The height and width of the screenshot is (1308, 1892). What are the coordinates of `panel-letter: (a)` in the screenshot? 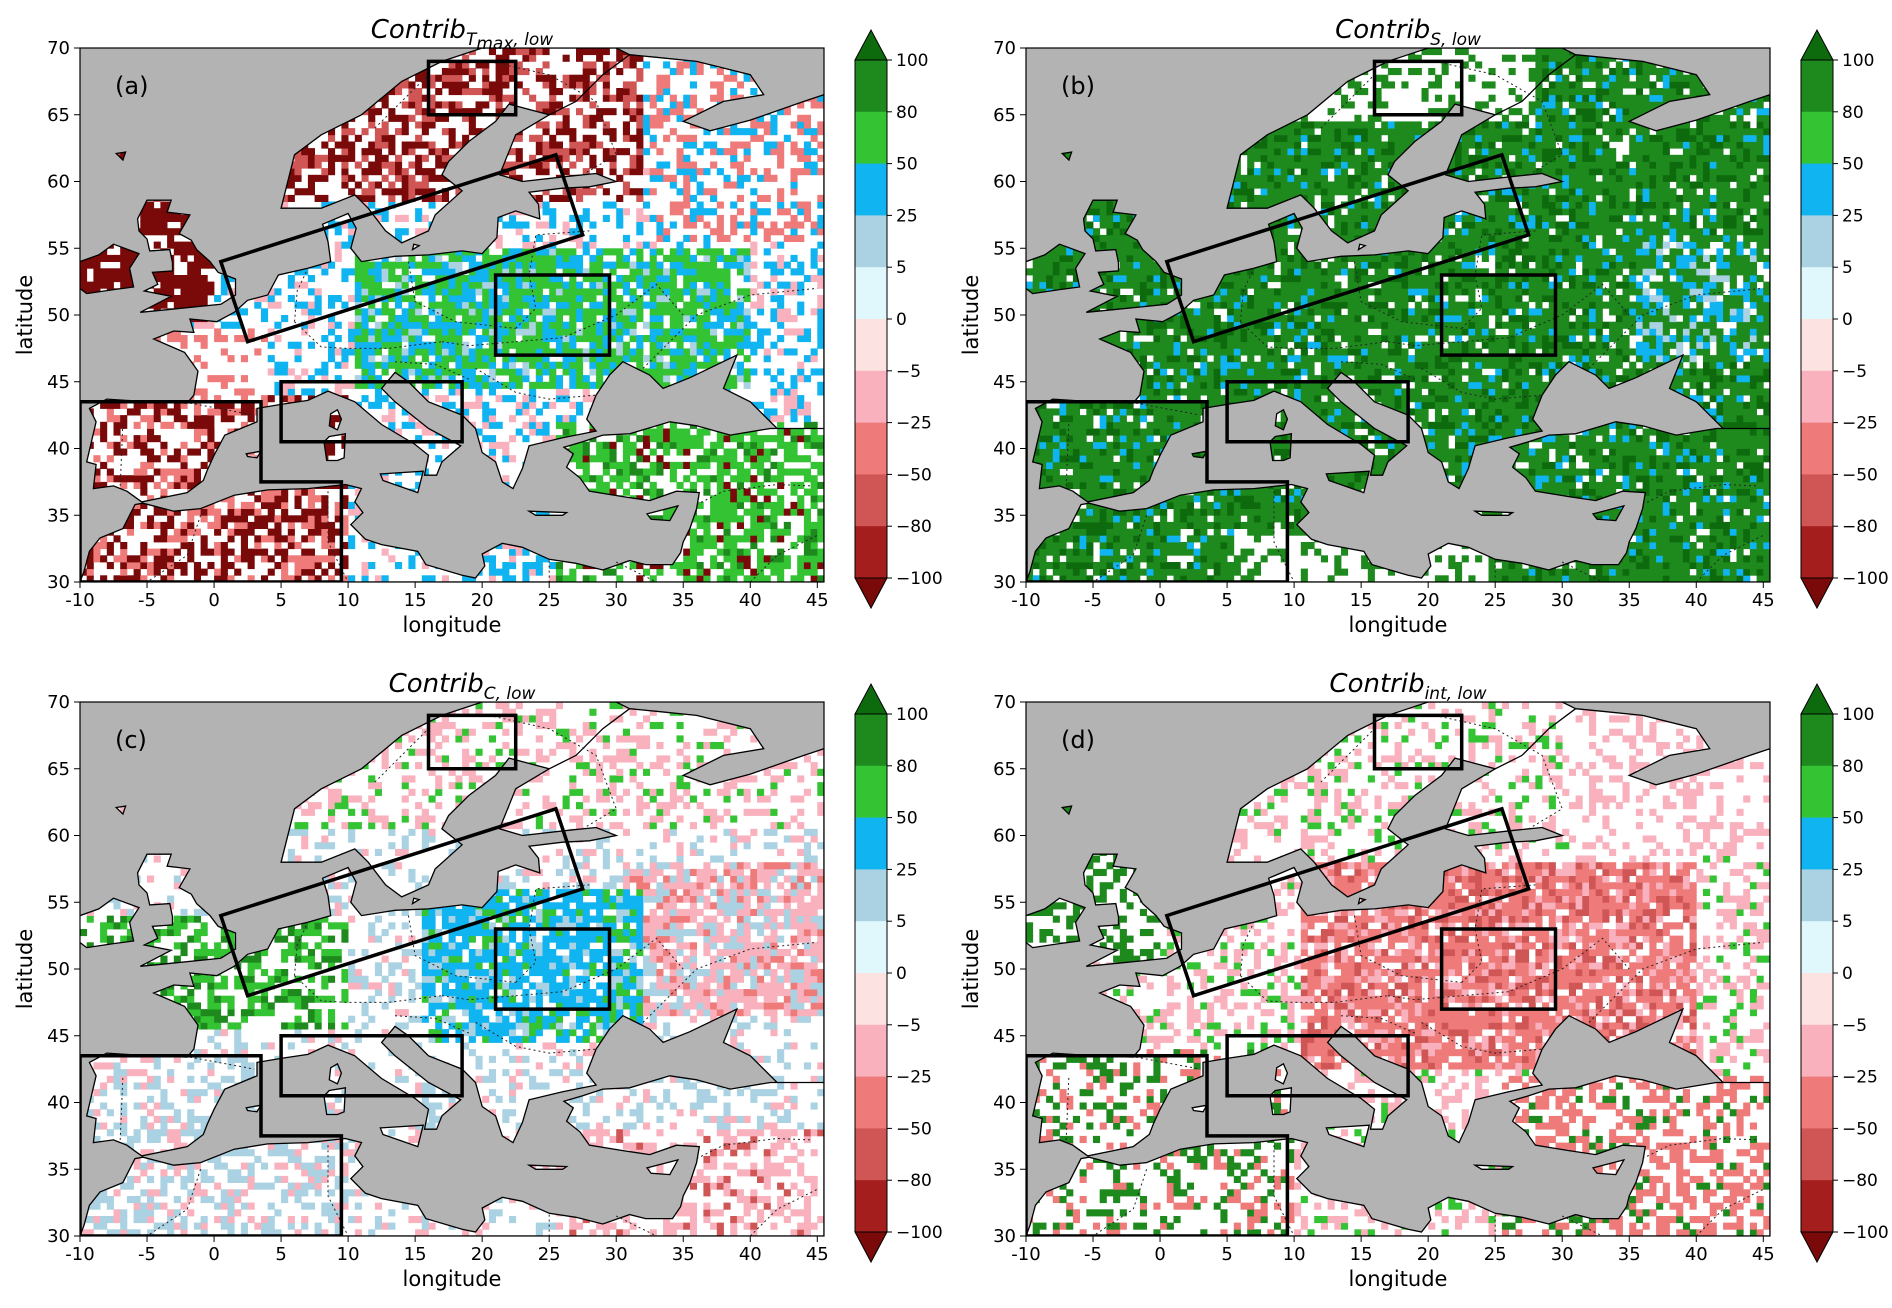 It's located at (131, 86).